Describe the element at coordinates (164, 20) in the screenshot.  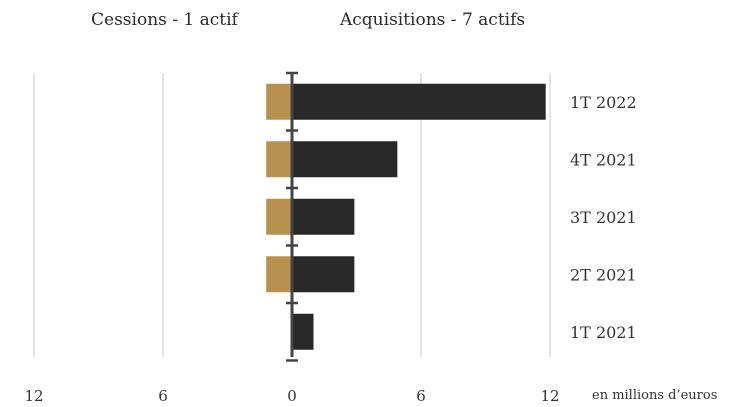
I see `legend-cessions: Cessions - 1 actif` at that location.